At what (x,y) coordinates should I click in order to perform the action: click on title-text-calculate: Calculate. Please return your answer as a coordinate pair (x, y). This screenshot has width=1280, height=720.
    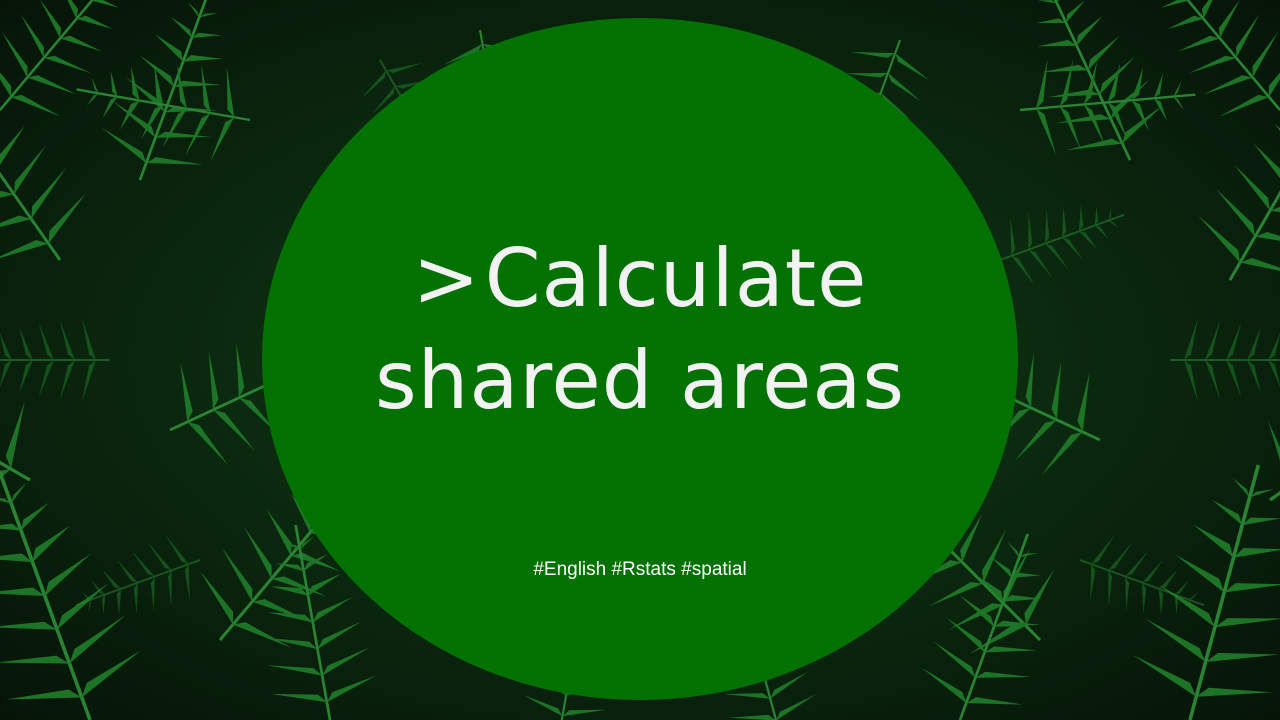
    Looking at the image, I should click on (676, 278).